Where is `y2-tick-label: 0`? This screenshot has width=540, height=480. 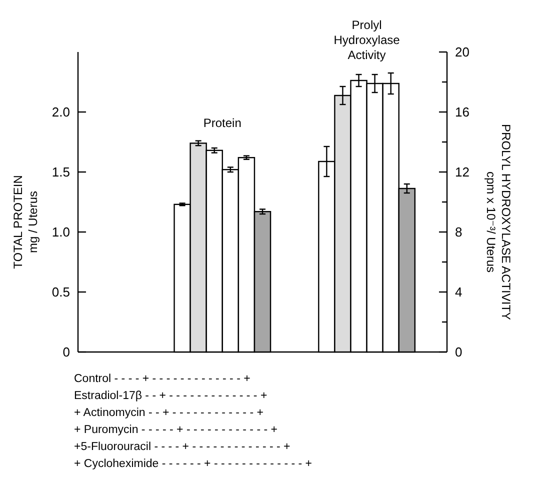 y2-tick-label: 0 is located at coordinates (458, 352).